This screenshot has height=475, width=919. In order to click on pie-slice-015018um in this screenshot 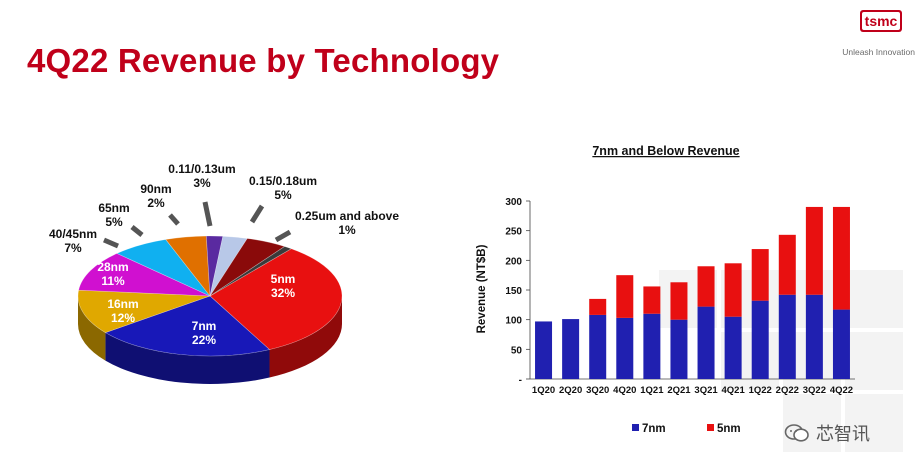, I will do `click(247, 267)`.